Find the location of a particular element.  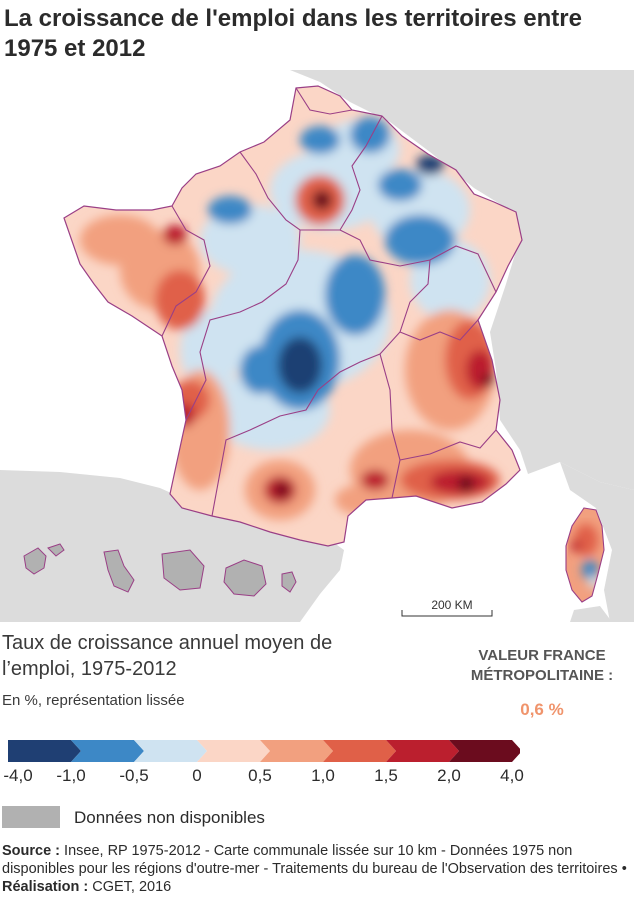

corsica-outline is located at coordinates (585, 555).